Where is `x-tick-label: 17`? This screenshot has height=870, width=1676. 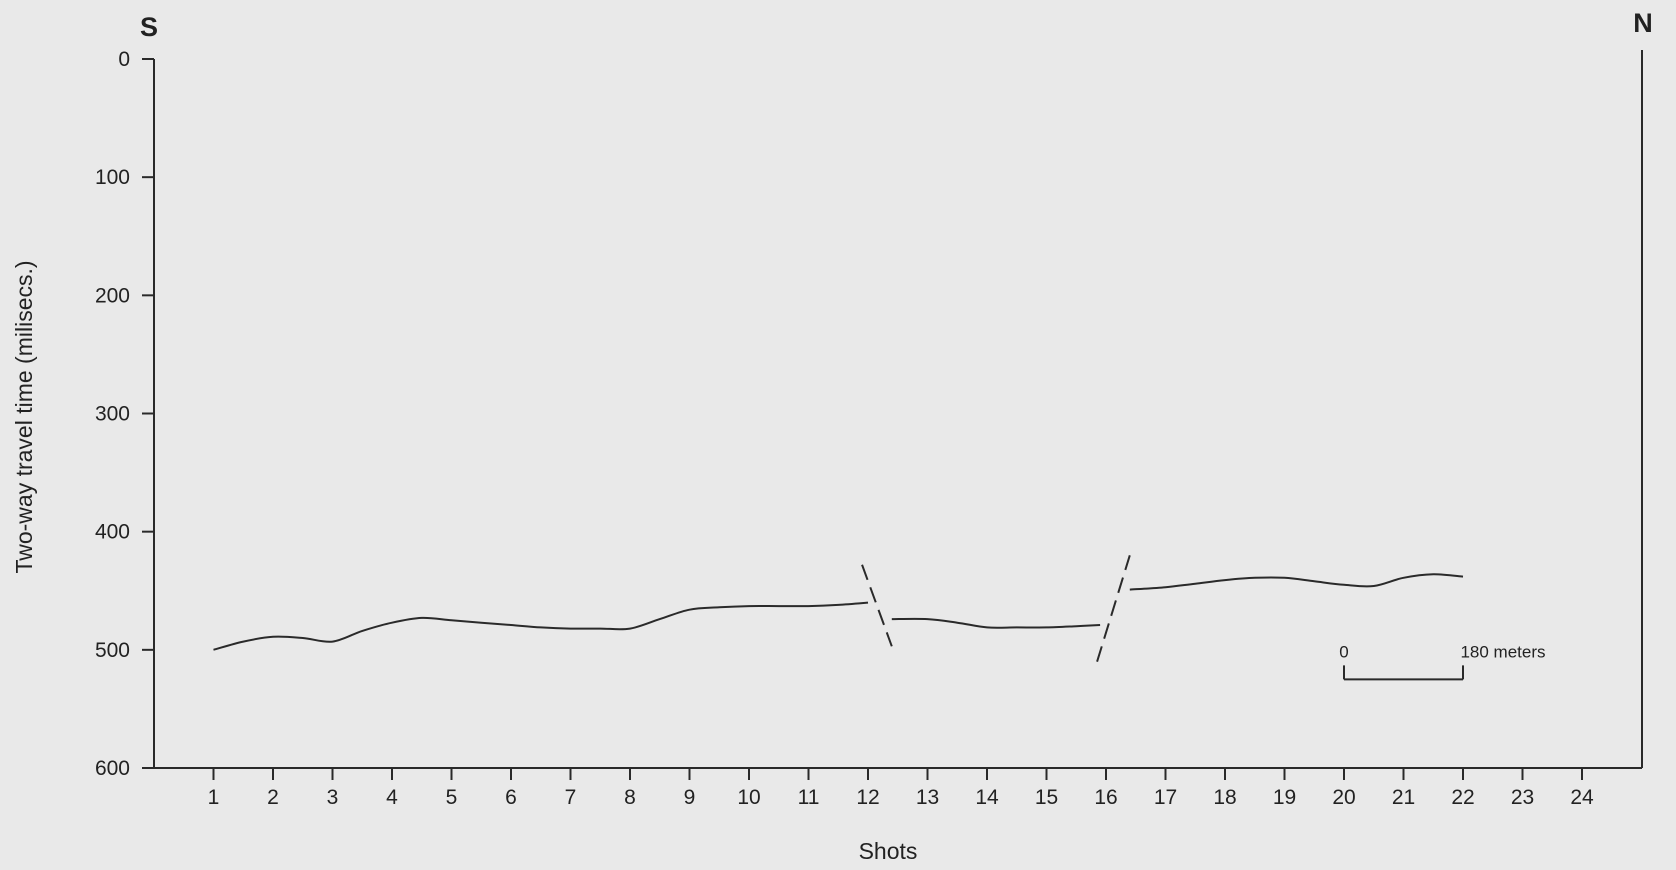 x-tick-label: 17 is located at coordinates (1165, 797).